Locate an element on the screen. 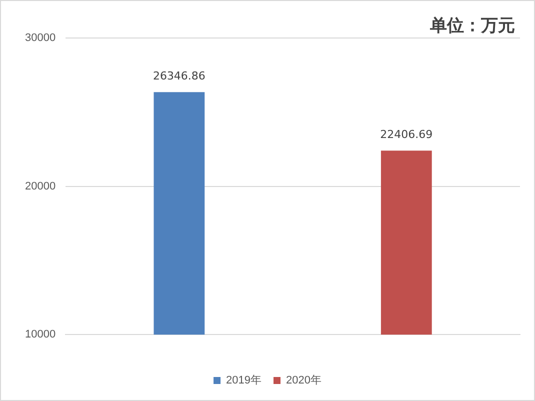  data-label: 22406.69 is located at coordinates (406, 134).